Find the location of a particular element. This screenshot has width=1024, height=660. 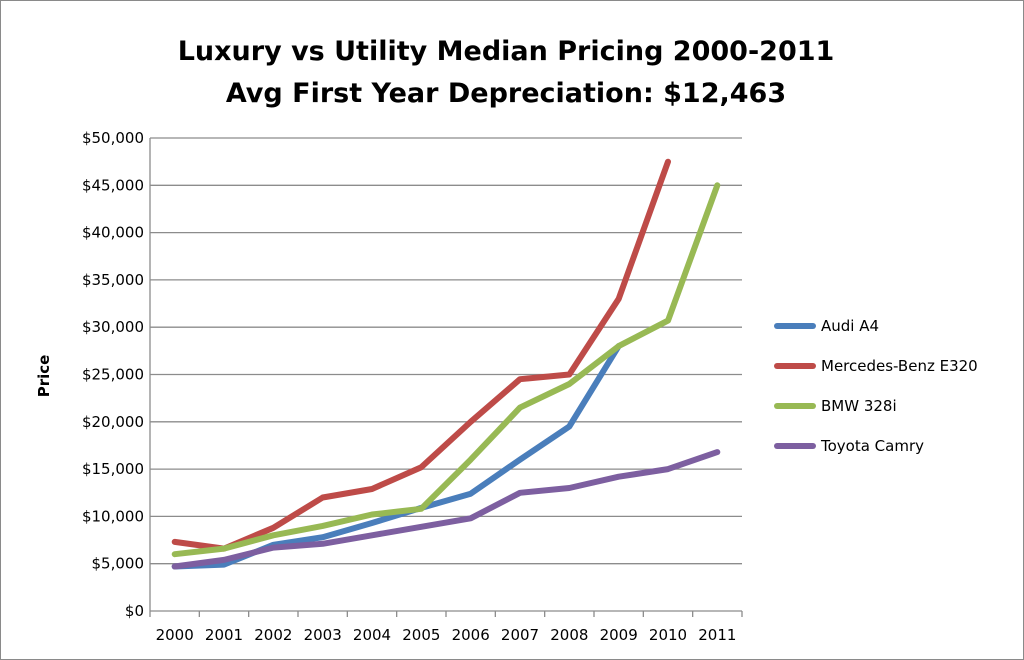

y-tick-label: $15,000 is located at coordinates (113, 469).